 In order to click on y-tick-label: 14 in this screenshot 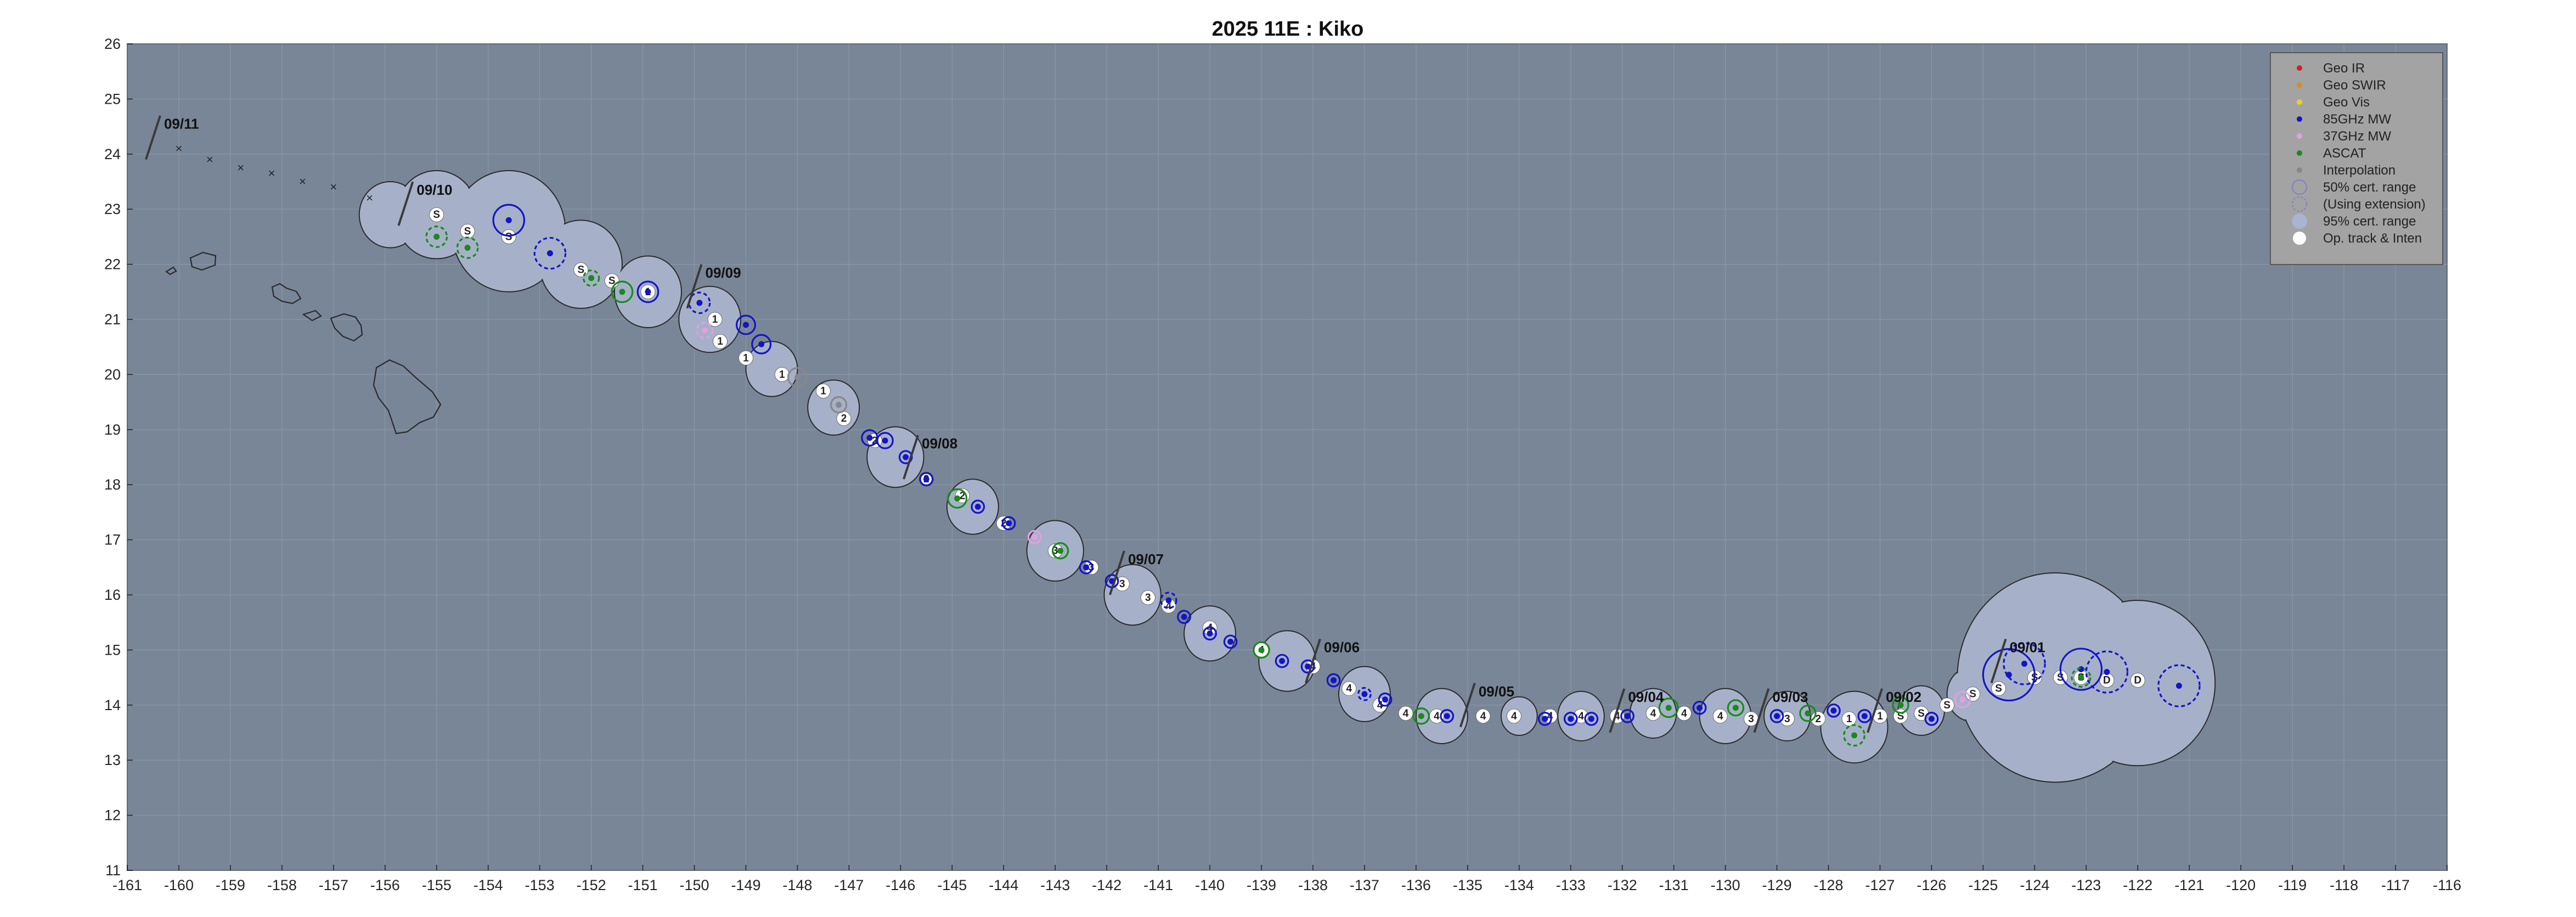, I will do `click(113, 705)`.